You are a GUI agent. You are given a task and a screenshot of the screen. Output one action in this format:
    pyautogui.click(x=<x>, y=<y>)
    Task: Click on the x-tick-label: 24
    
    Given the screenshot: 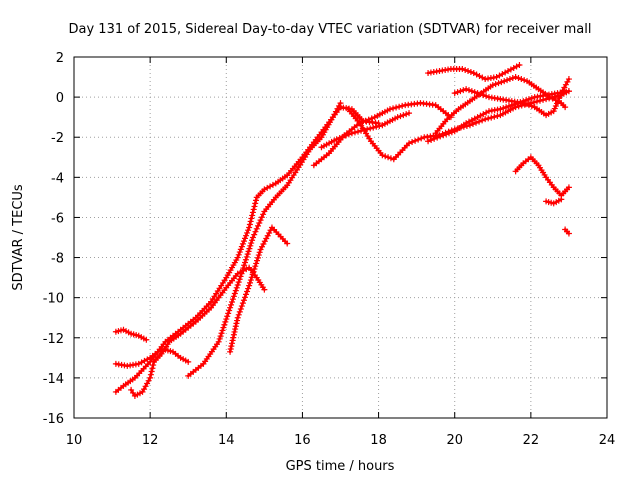 What is the action you would take?
    pyautogui.click(x=607, y=440)
    